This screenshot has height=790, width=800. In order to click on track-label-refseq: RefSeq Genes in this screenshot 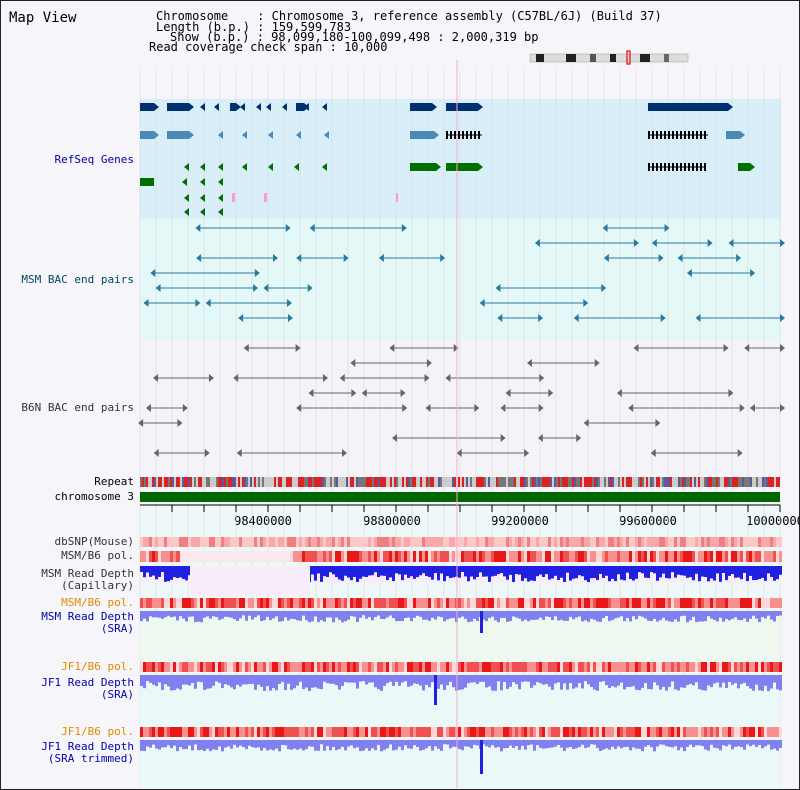, I will do `click(94, 159)`.